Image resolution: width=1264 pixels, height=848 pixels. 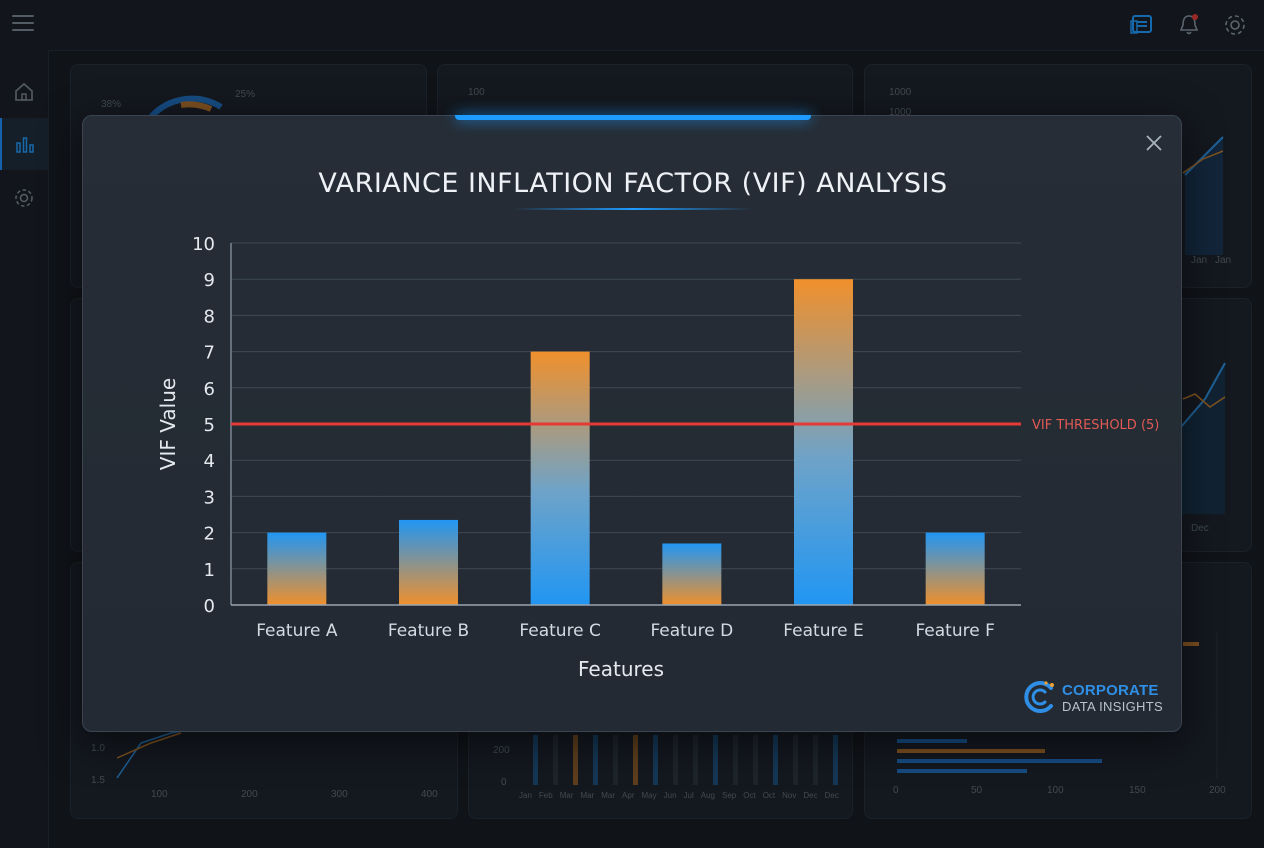 What do you see at coordinates (621, 669) in the screenshot?
I see `x-axis-label: Features` at bounding box center [621, 669].